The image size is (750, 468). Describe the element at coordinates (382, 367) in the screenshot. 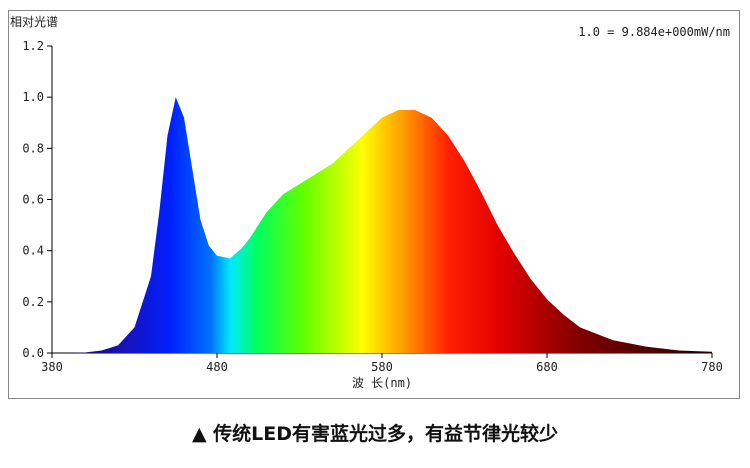

I see `x-tick-label: 580` at that location.